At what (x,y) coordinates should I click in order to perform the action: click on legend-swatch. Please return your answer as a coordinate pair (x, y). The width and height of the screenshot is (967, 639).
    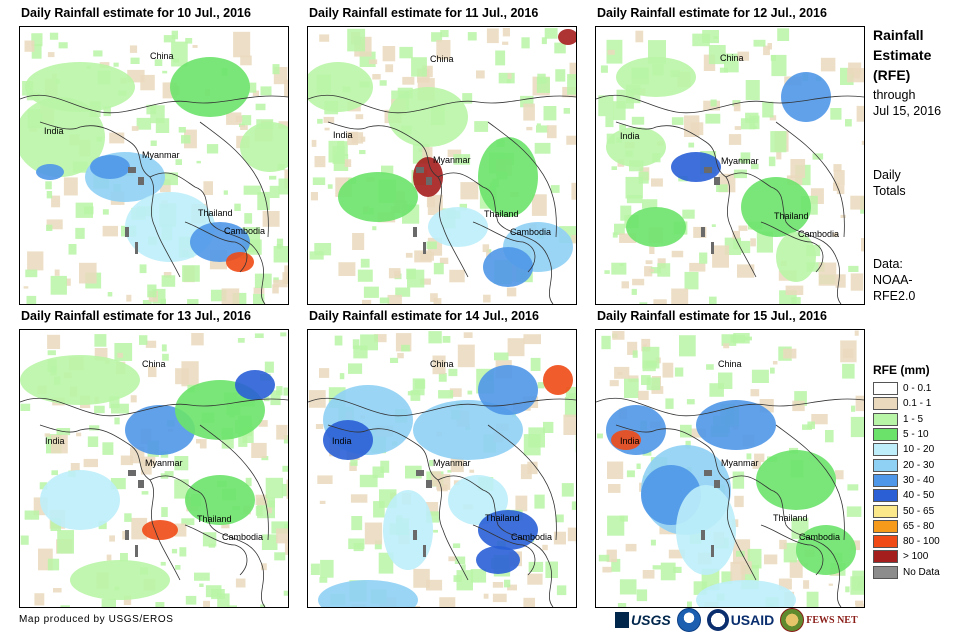
    Looking at the image, I should click on (885, 419).